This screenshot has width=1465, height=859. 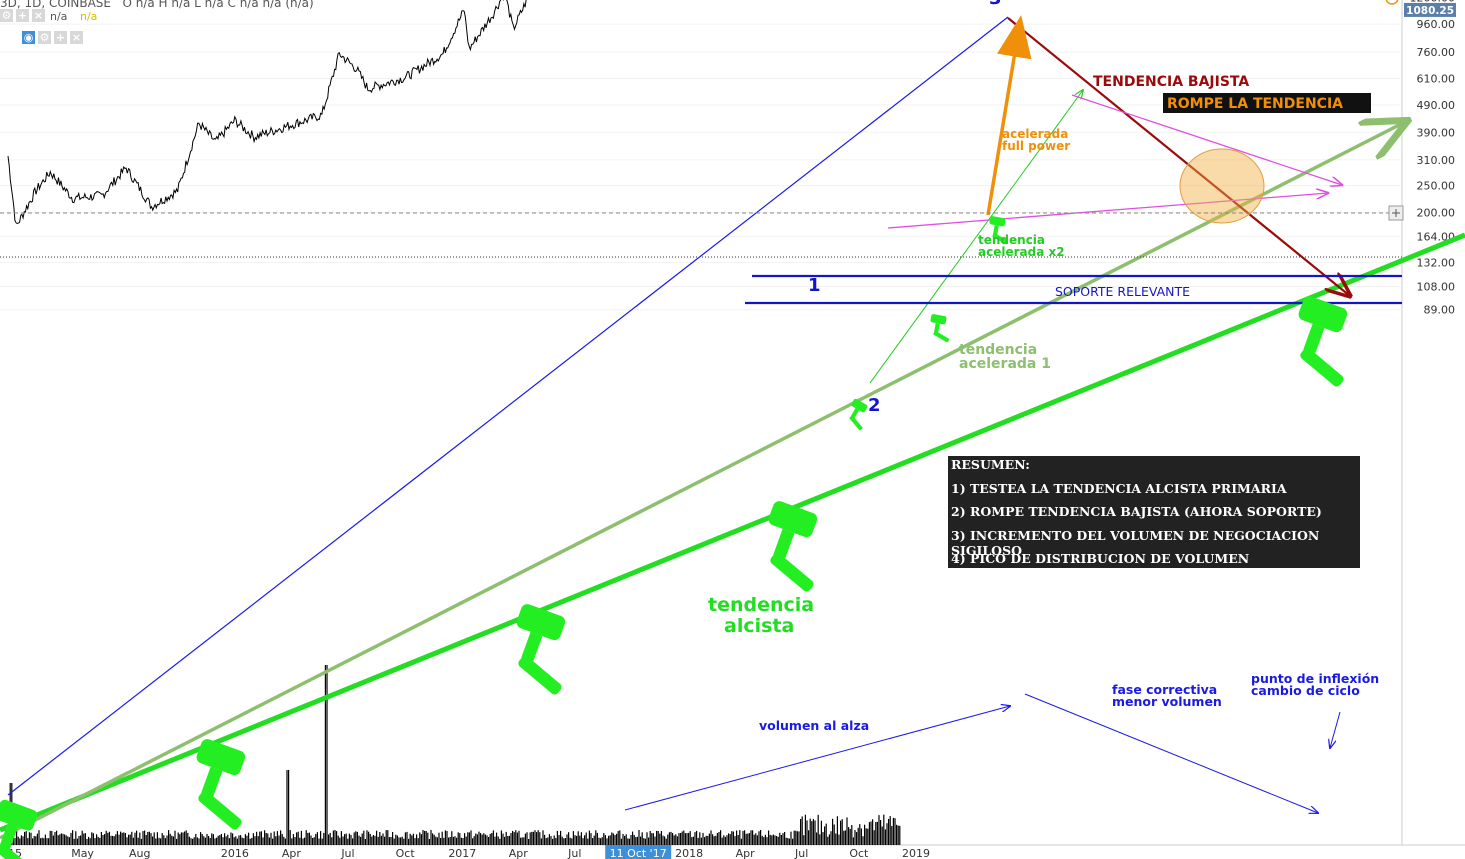 What do you see at coordinates (1206, 139) in the screenshot?
I see `triangle-top` at bounding box center [1206, 139].